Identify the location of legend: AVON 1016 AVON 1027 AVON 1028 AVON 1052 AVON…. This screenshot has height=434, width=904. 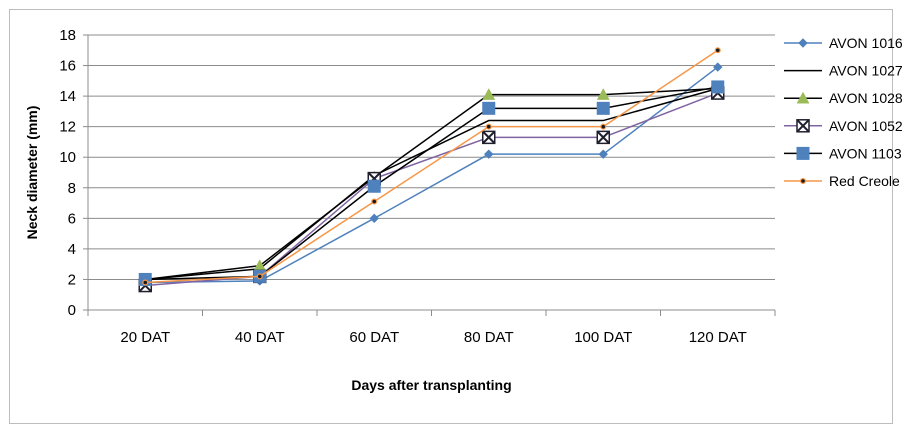
(843, 112).